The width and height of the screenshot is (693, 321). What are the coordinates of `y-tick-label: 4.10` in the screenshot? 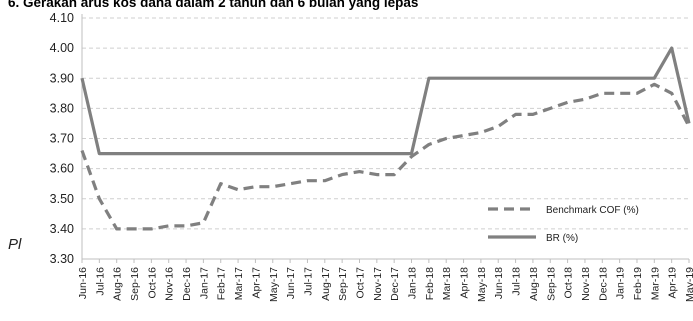 It's located at (62, 18).